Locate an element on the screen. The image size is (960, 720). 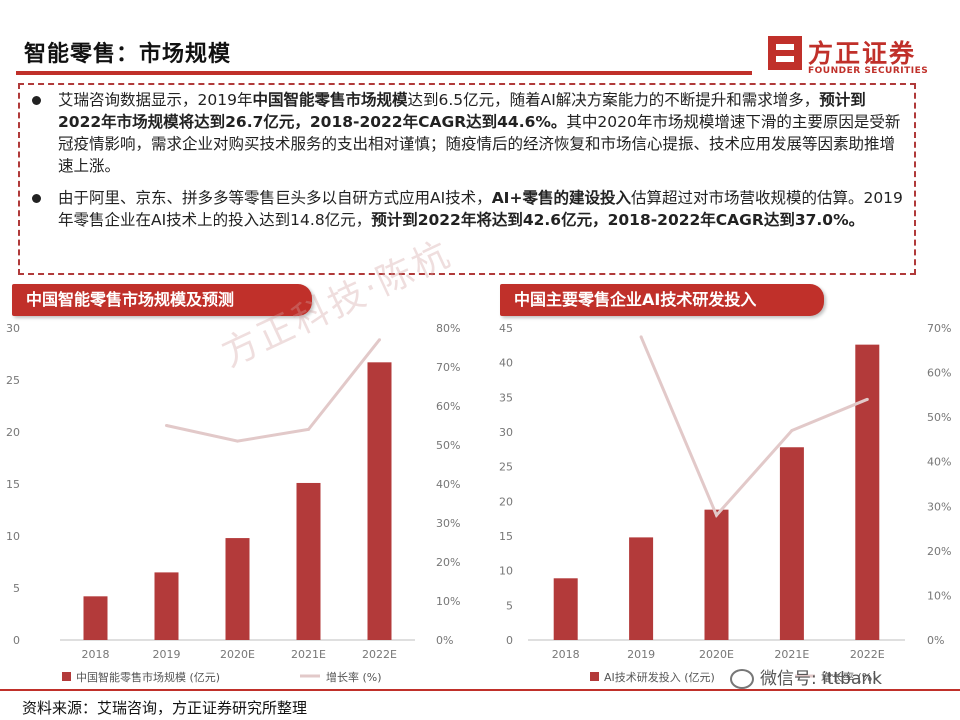
wechat-tag: 微信号: ittbank is located at coordinates (806, 676).